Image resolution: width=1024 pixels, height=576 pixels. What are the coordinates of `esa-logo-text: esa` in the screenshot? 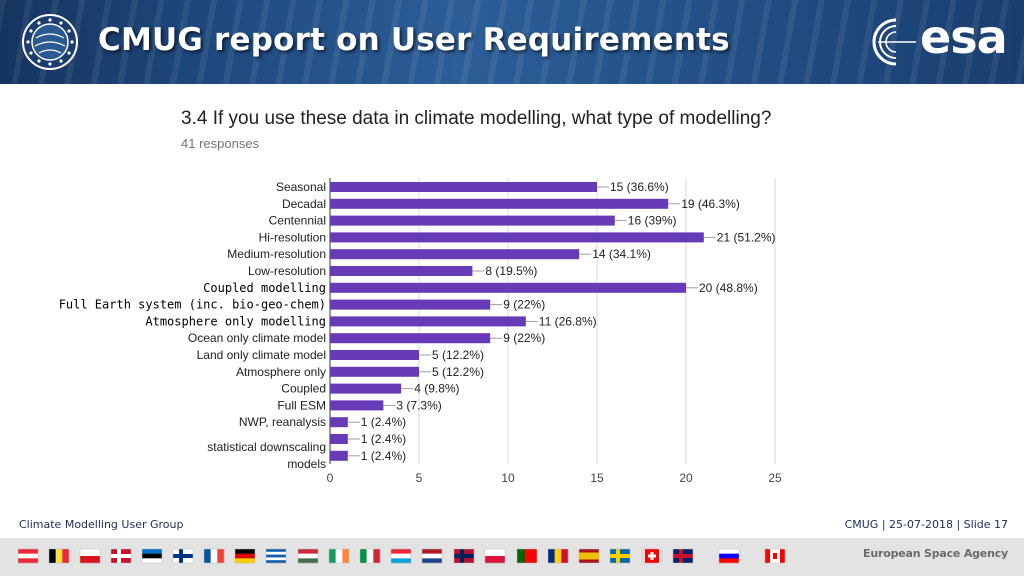 It's located at (964, 37).